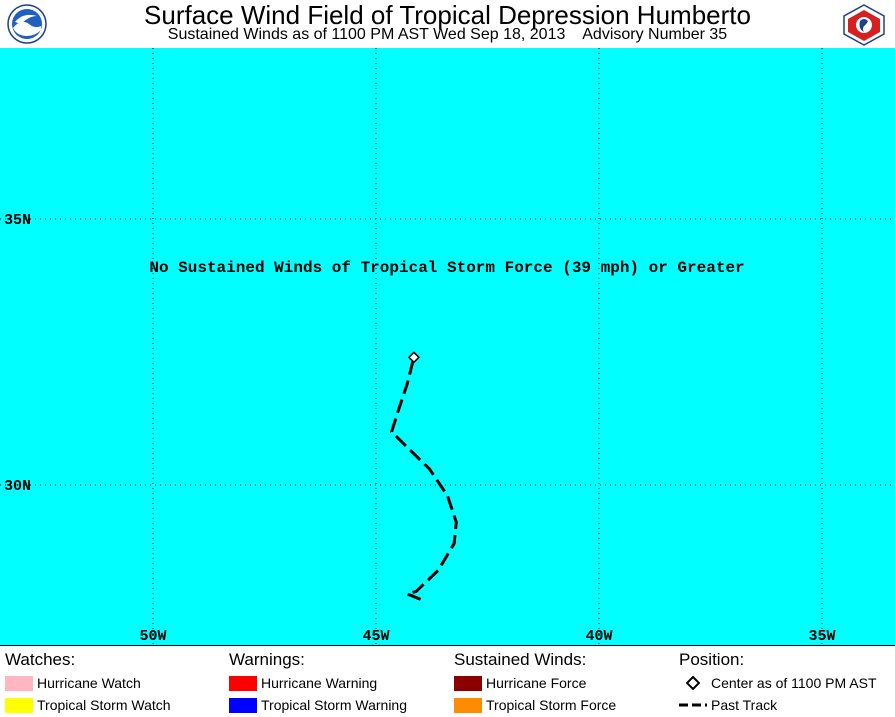 Image resolution: width=895 pixels, height=717 pixels. What do you see at coordinates (334, 705) in the screenshot?
I see `legend-label: Tropical Storm Warning` at bounding box center [334, 705].